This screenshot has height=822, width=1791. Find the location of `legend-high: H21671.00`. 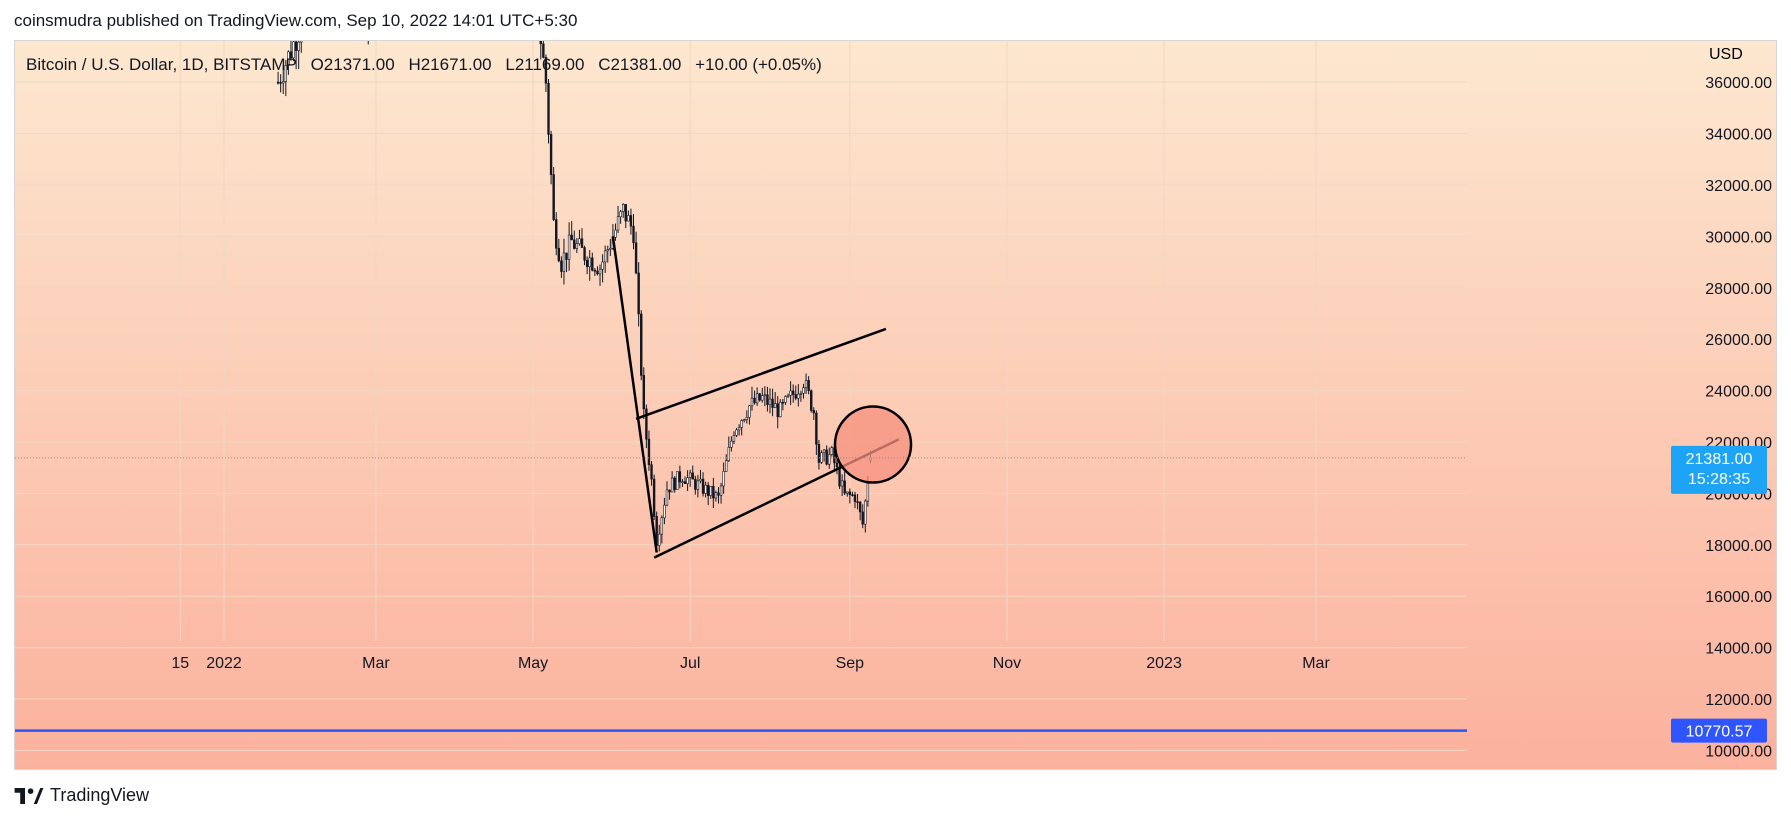

legend-high: H21671.00 is located at coordinates (450, 64).